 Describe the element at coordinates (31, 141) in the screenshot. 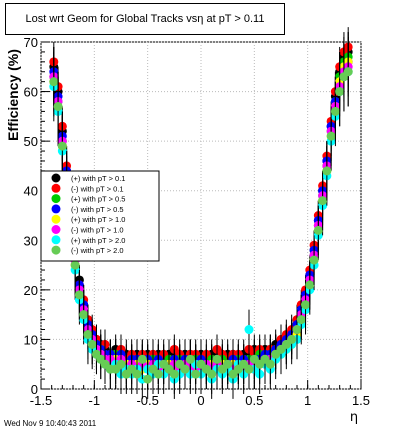

I see `y-tick-label: 50` at that location.